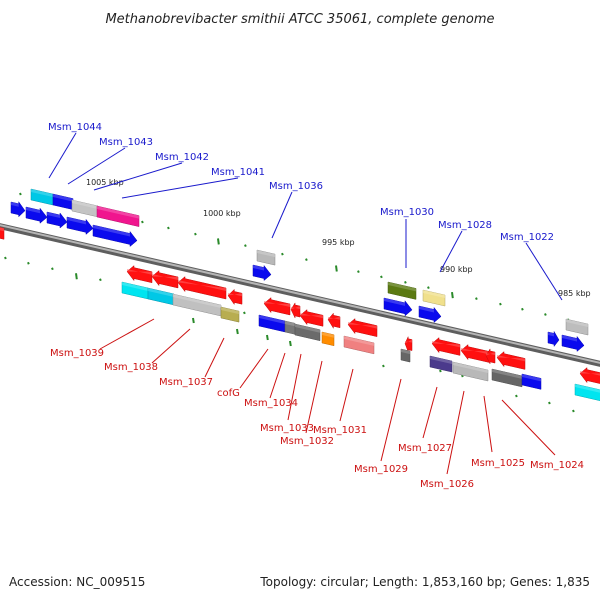 This screenshot has width=600, height=600. I want to click on gene-label: Msm_1041, so click(238, 172).